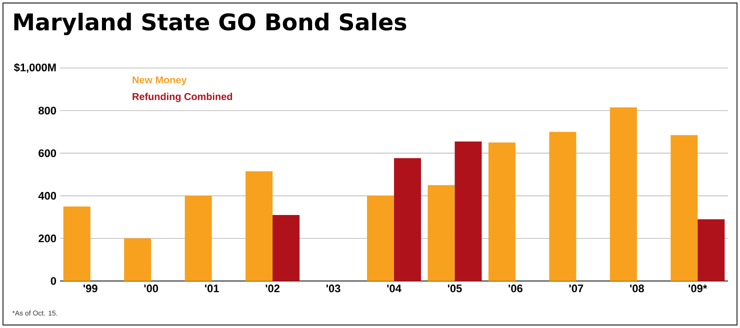  What do you see at coordinates (182, 97) in the screenshot?
I see `text: Refunding Combined` at bounding box center [182, 97].